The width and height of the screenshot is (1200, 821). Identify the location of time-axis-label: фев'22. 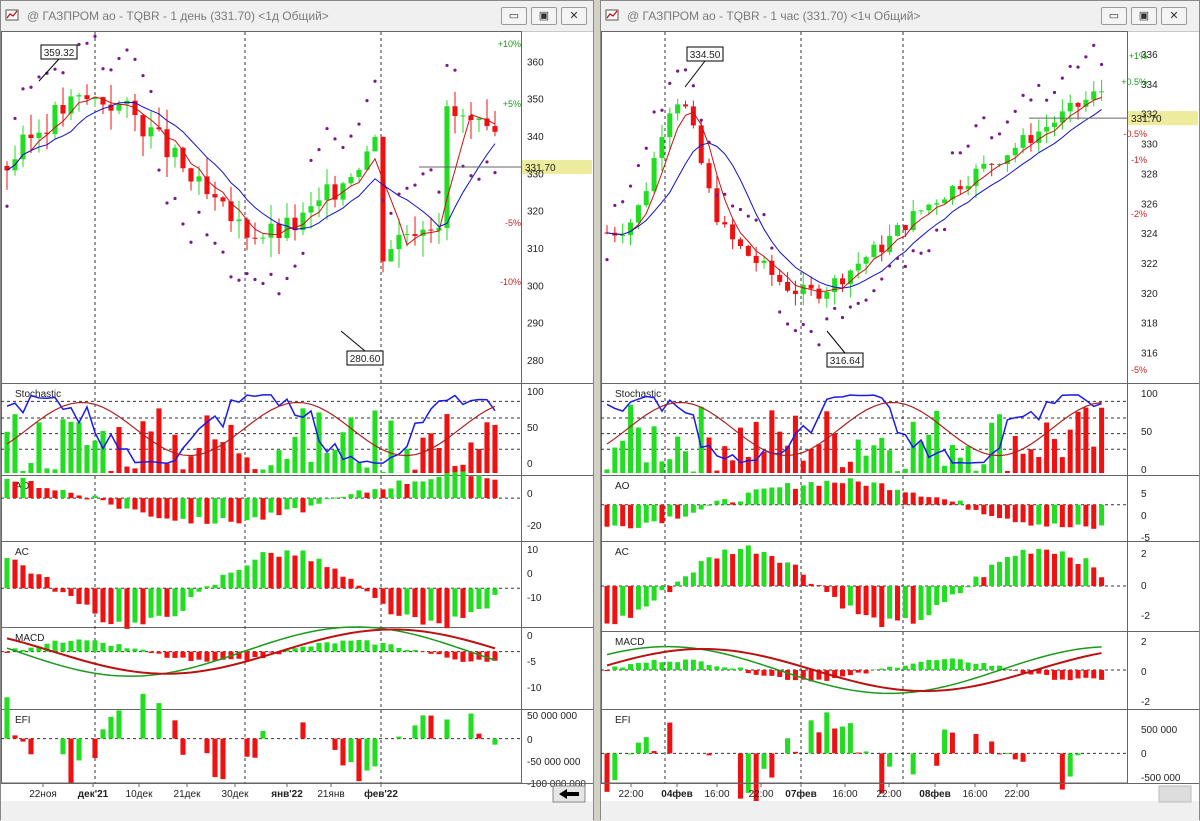
(381, 794).